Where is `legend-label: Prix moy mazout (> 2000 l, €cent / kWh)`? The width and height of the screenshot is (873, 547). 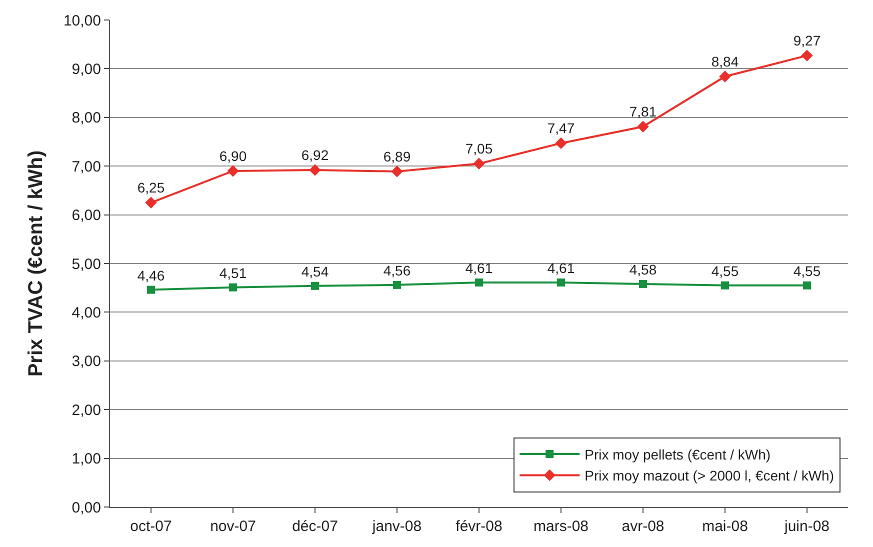 legend-label: Prix moy mazout (> 2000 l, €cent / kWh) is located at coordinates (709, 476).